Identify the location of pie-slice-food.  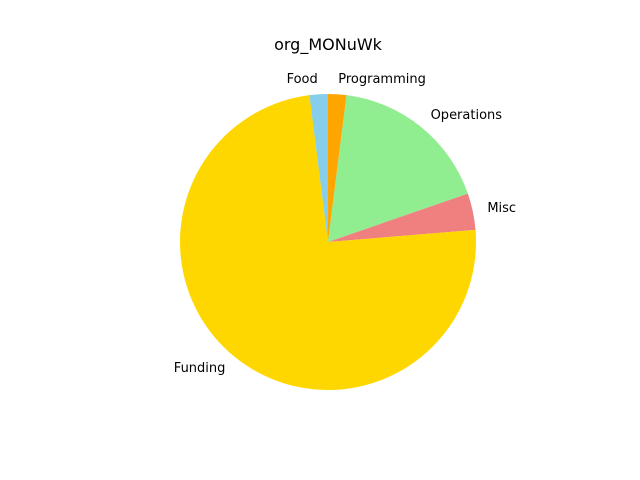
(318, 168).